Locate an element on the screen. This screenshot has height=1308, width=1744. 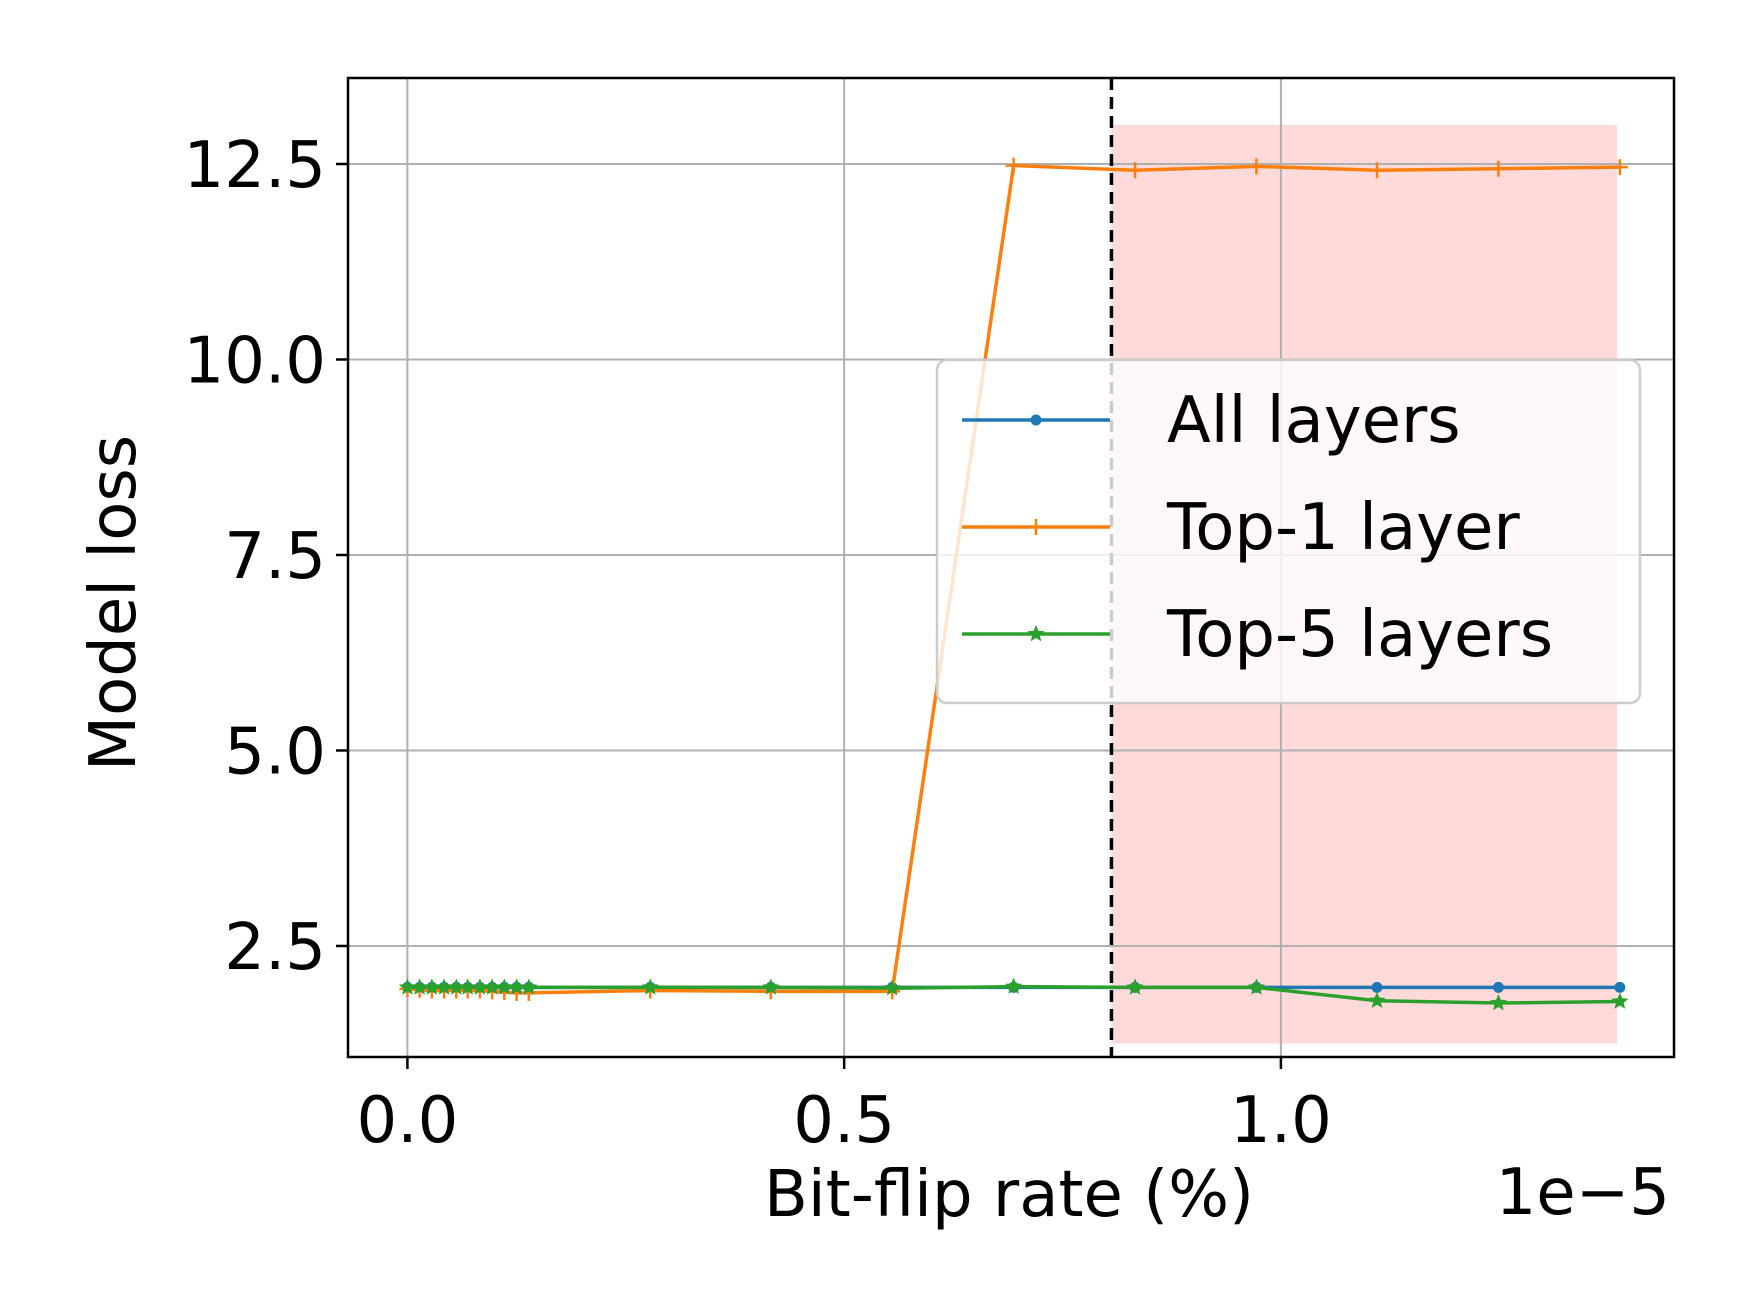
legend: All layers Top-1 layer Top-5 layers is located at coordinates (1288, 531).